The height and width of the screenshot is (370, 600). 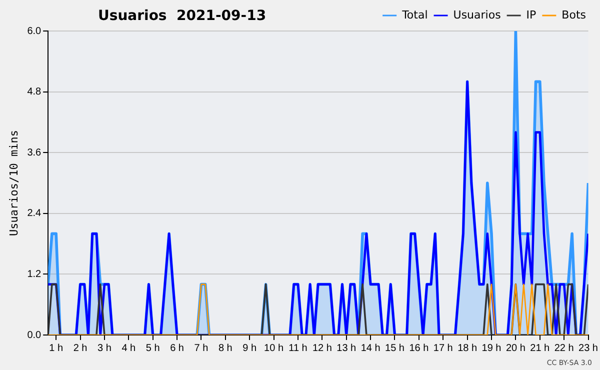 I want to click on x-tick-label: 9 h, so click(x=249, y=348).